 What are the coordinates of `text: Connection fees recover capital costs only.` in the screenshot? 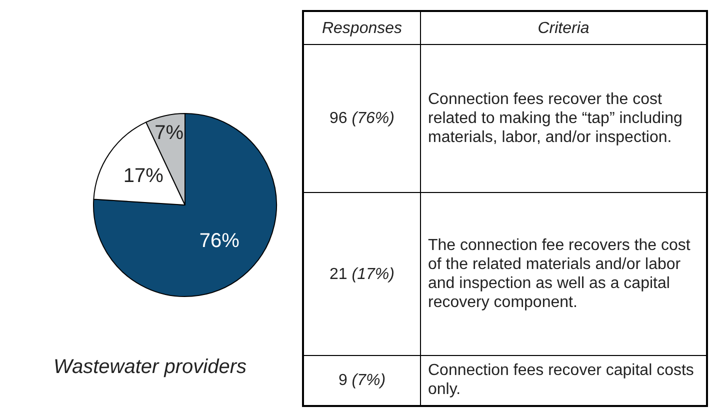 It's located at (563, 381).